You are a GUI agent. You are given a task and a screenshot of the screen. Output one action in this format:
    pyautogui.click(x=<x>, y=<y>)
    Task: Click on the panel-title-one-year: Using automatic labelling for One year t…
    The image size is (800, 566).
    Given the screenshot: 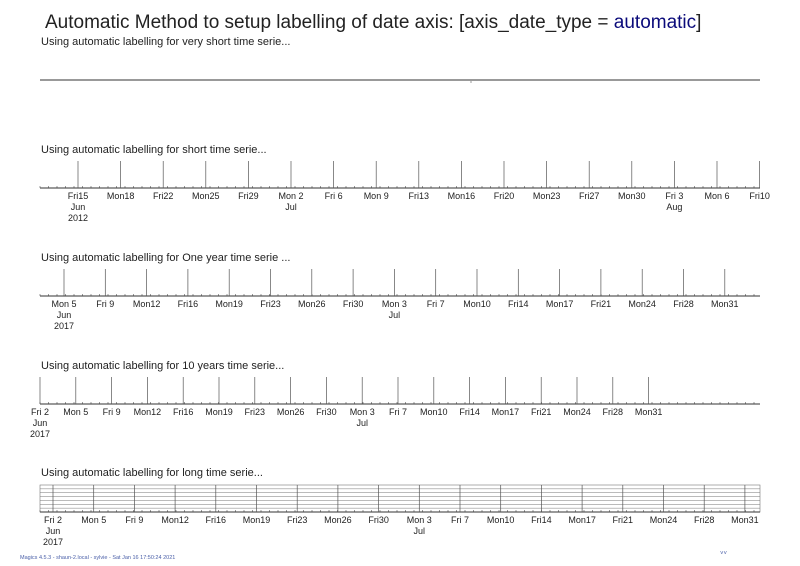 What is the action you would take?
    pyautogui.click(x=166, y=258)
    